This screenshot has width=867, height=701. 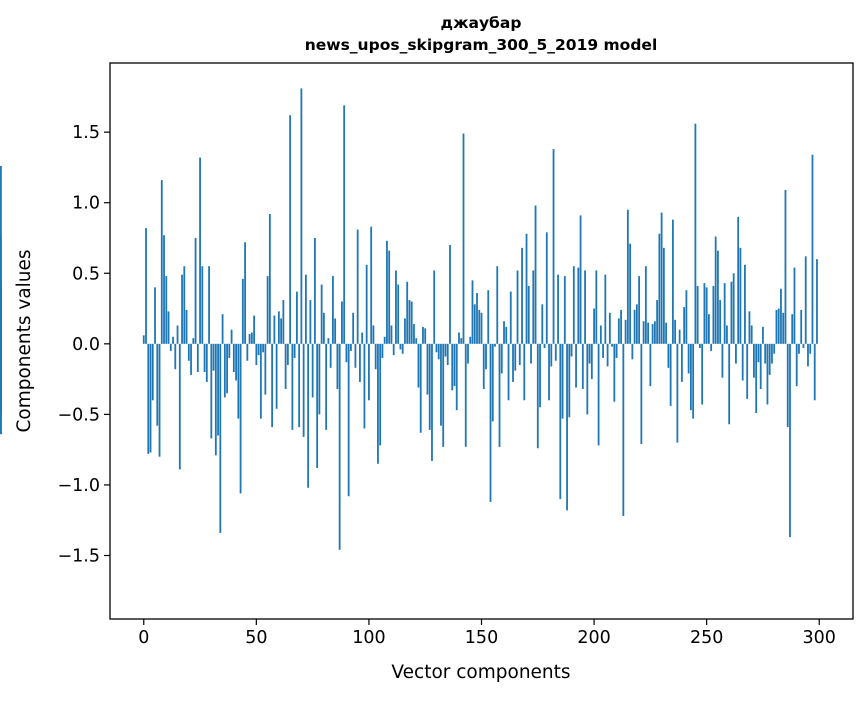 What do you see at coordinates (86, 345) in the screenshot?
I see `y-tick-label: 0.0` at bounding box center [86, 345].